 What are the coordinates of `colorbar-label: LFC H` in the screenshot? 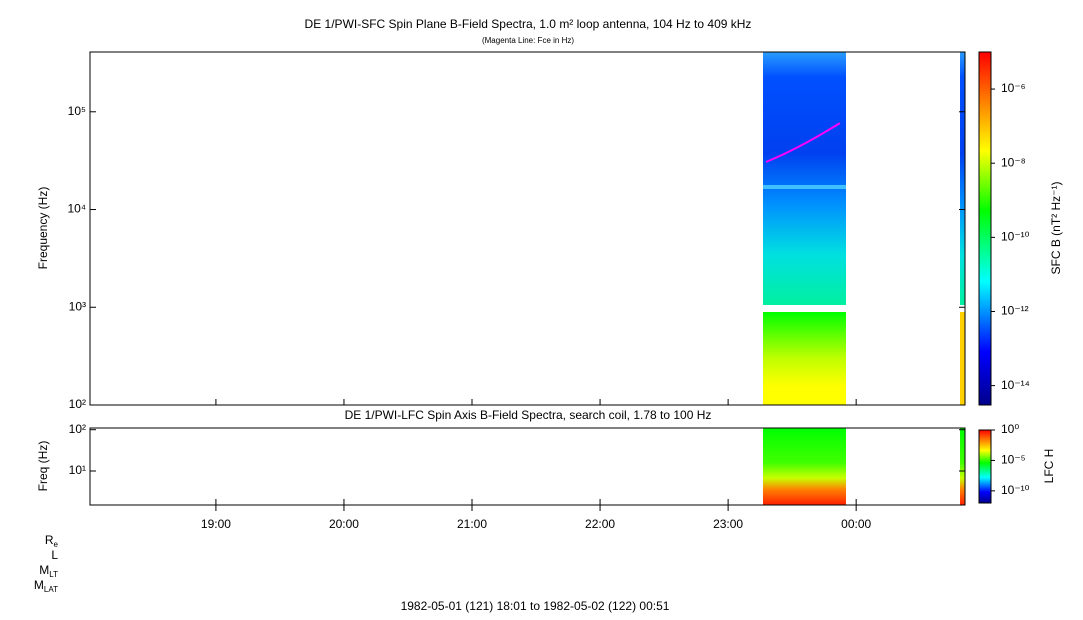 It's located at (1049, 466).